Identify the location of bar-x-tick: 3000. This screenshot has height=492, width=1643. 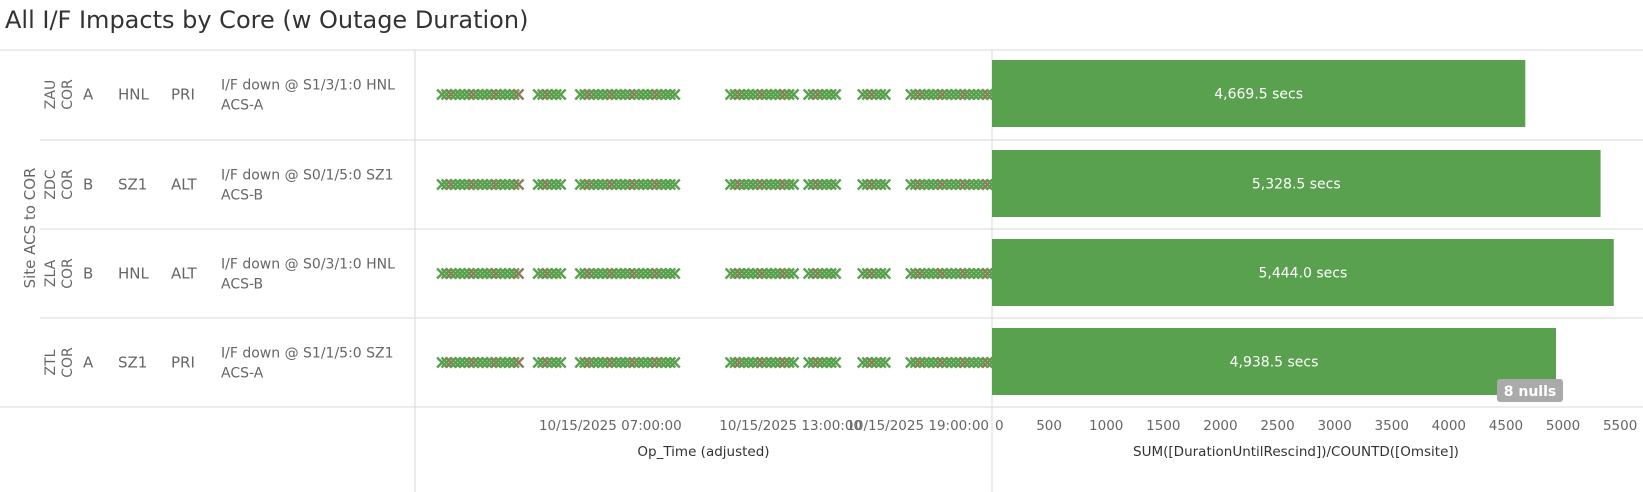
(1334, 426).